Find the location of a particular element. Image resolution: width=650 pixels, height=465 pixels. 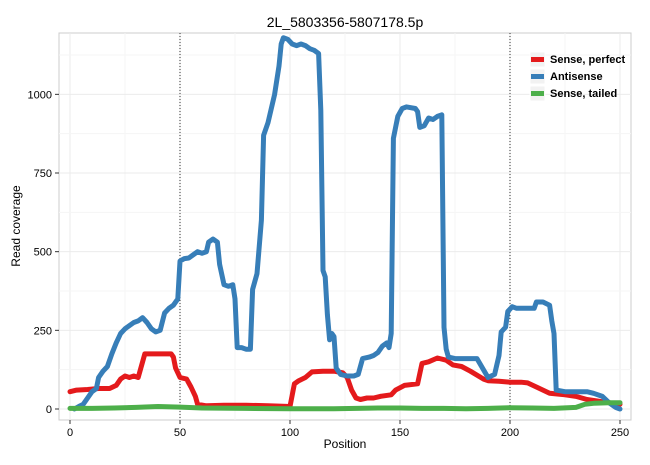

x-tick-label: 150 is located at coordinates (400, 433).